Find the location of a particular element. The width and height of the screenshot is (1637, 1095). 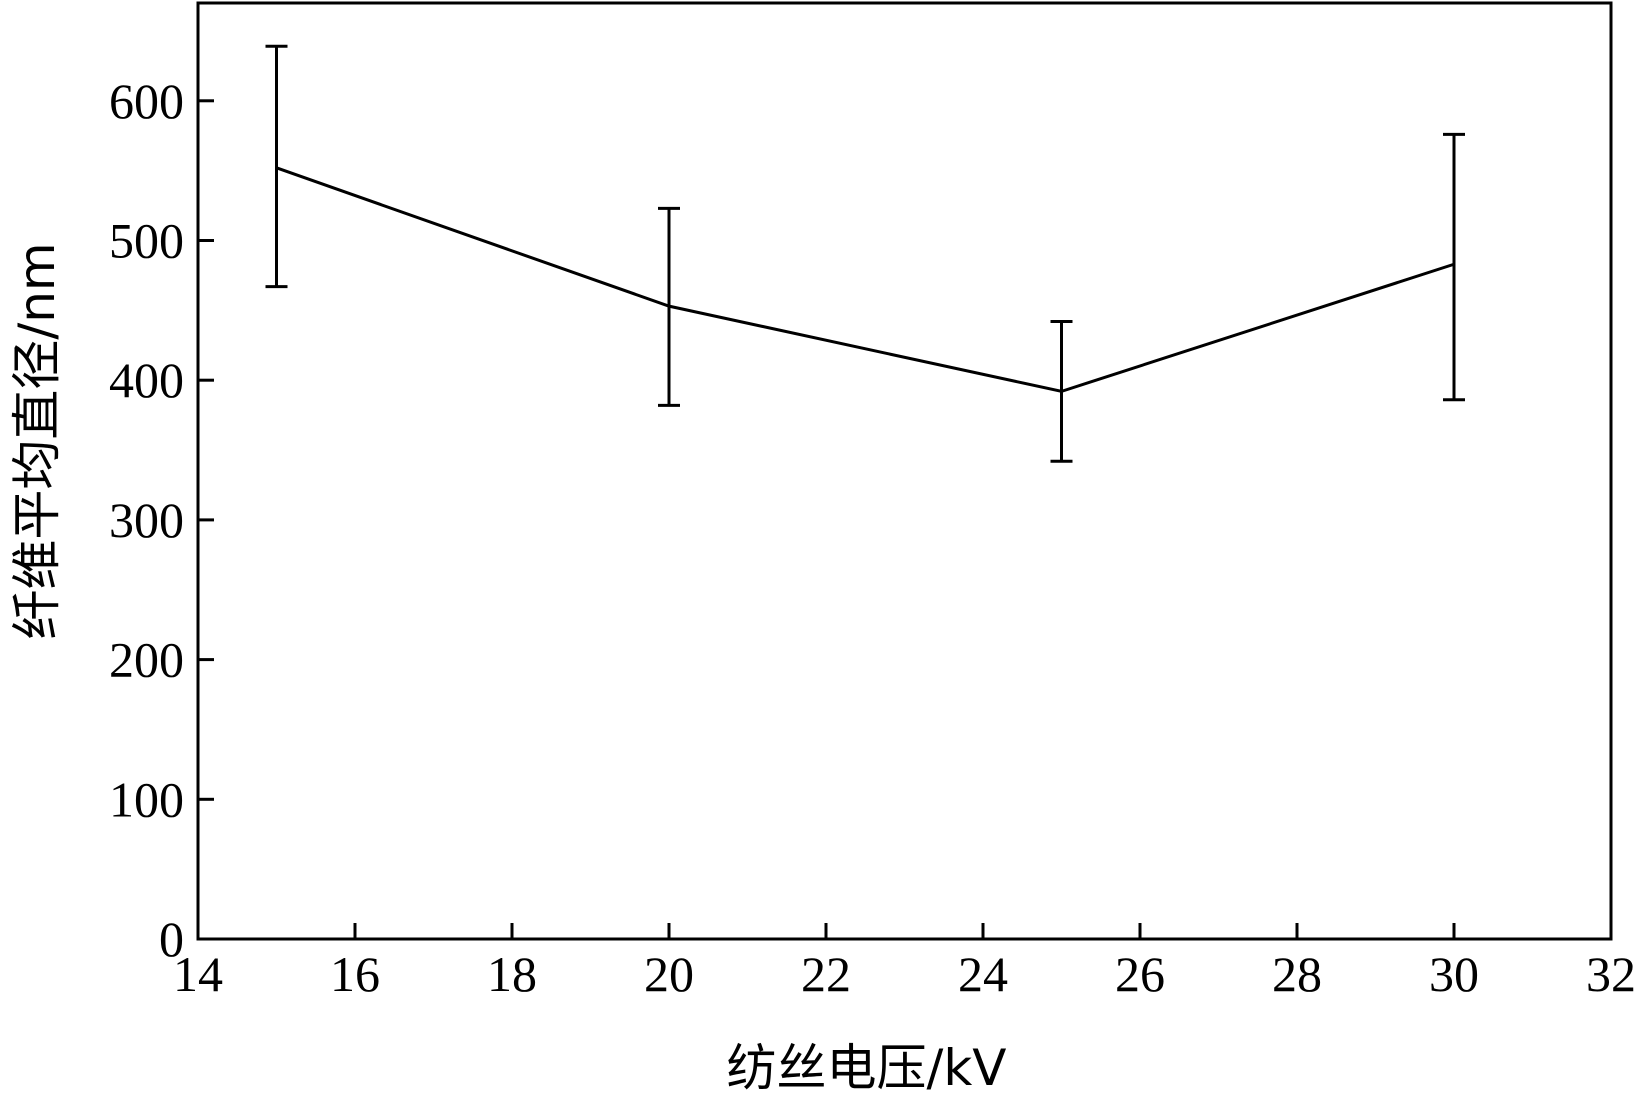

y-tick-label: 300 is located at coordinates (146, 520).